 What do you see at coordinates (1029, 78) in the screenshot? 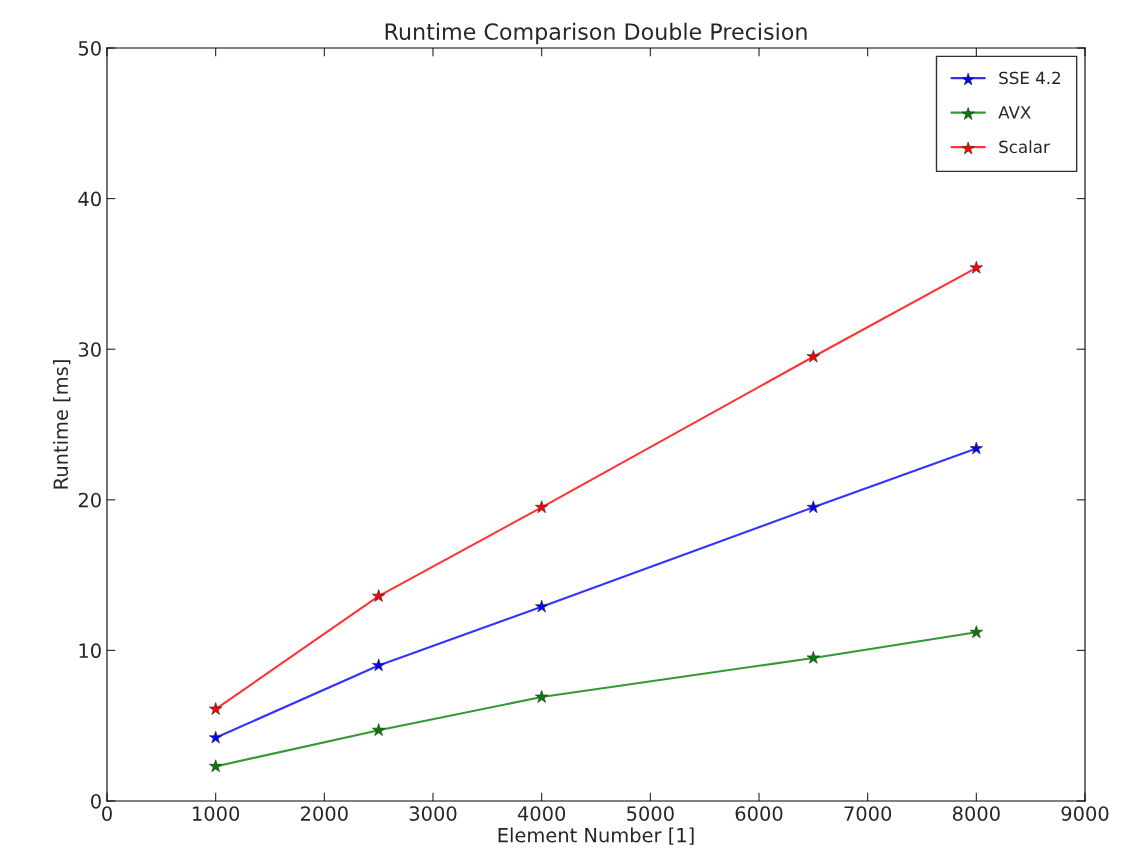
I see `legend-label: SSE 4.2` at bounding box center [1029, 78].